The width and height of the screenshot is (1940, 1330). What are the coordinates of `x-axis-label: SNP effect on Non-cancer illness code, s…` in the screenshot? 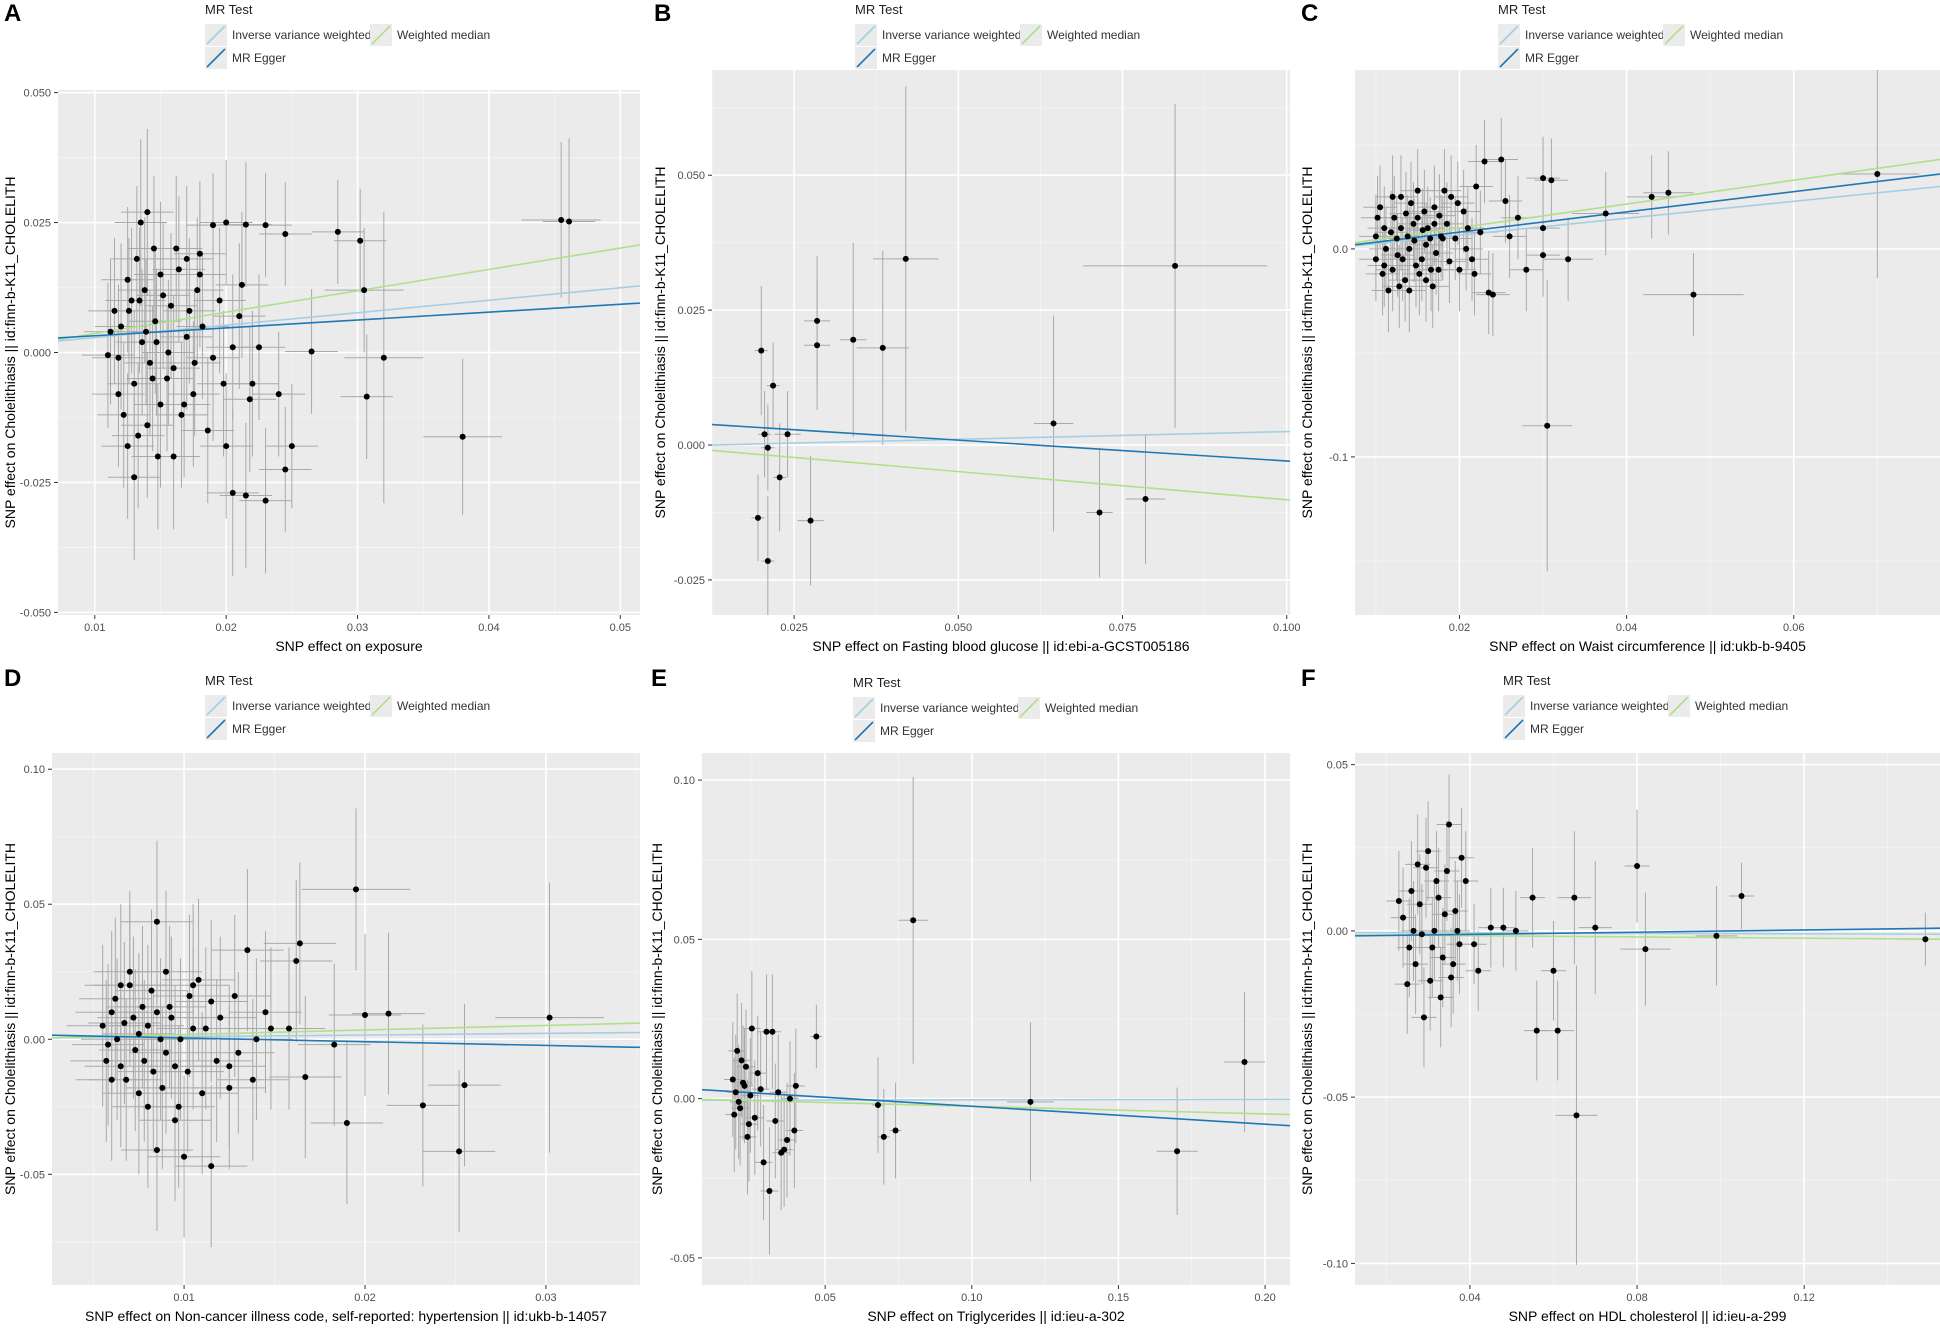 It's located at (346, 1316).